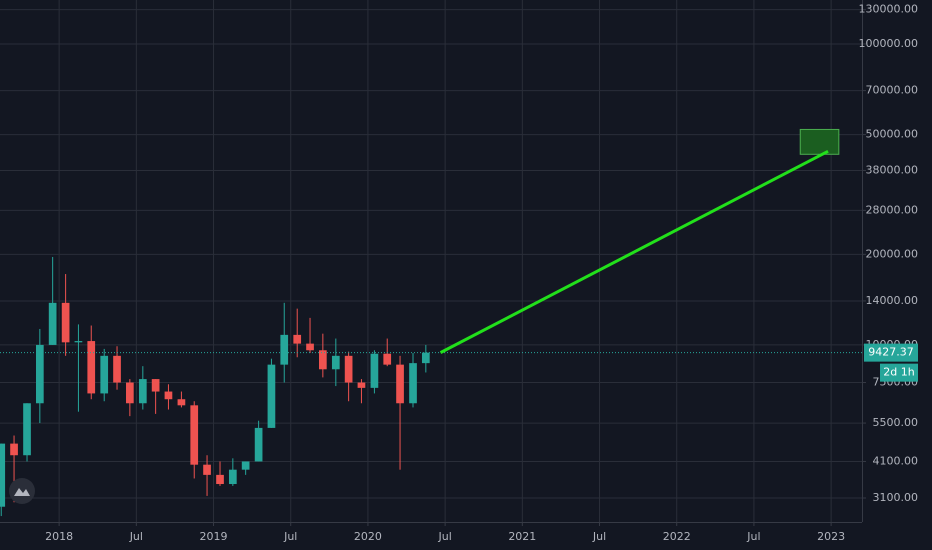  Describe the element at coordinates (368, 536) in the screenshot. I see `x-tick-label: 2020` at that location.